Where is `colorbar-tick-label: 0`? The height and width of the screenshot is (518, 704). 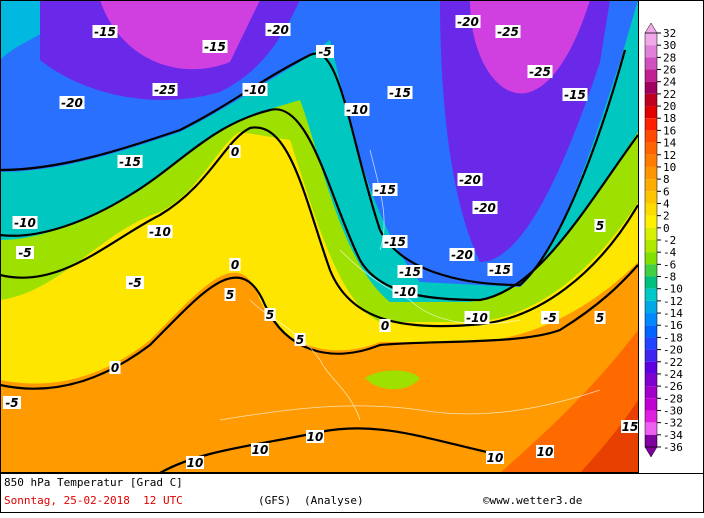 colorbar-tick-label: 0 is located at coordinates (666, 228).